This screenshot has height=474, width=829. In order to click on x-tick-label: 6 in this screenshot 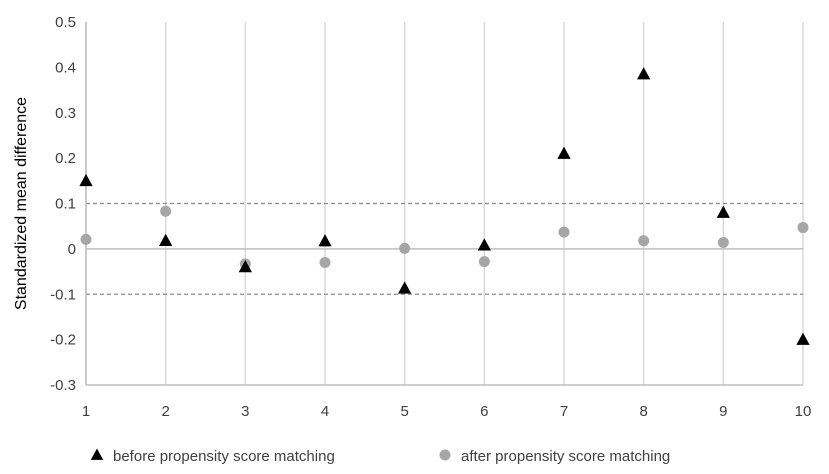, I will do `click(484, 411)`.